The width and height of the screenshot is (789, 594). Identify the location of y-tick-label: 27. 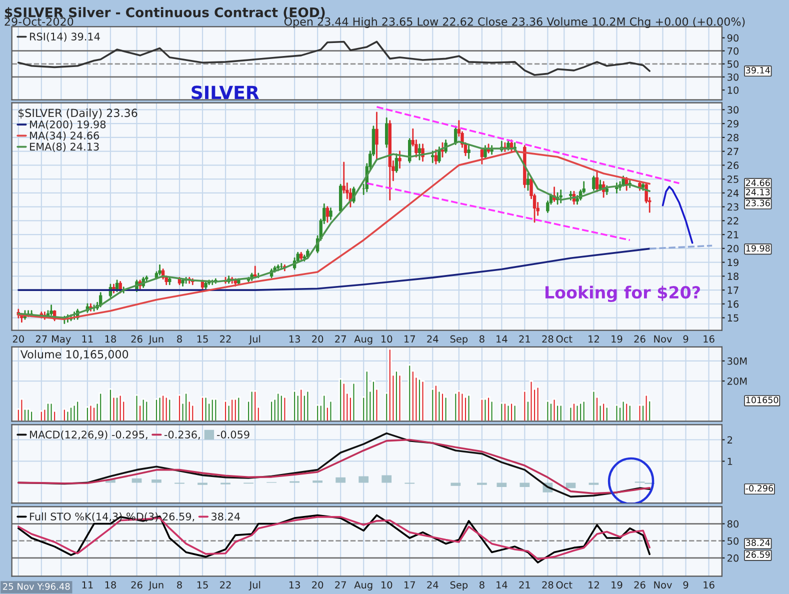
(733, 152).